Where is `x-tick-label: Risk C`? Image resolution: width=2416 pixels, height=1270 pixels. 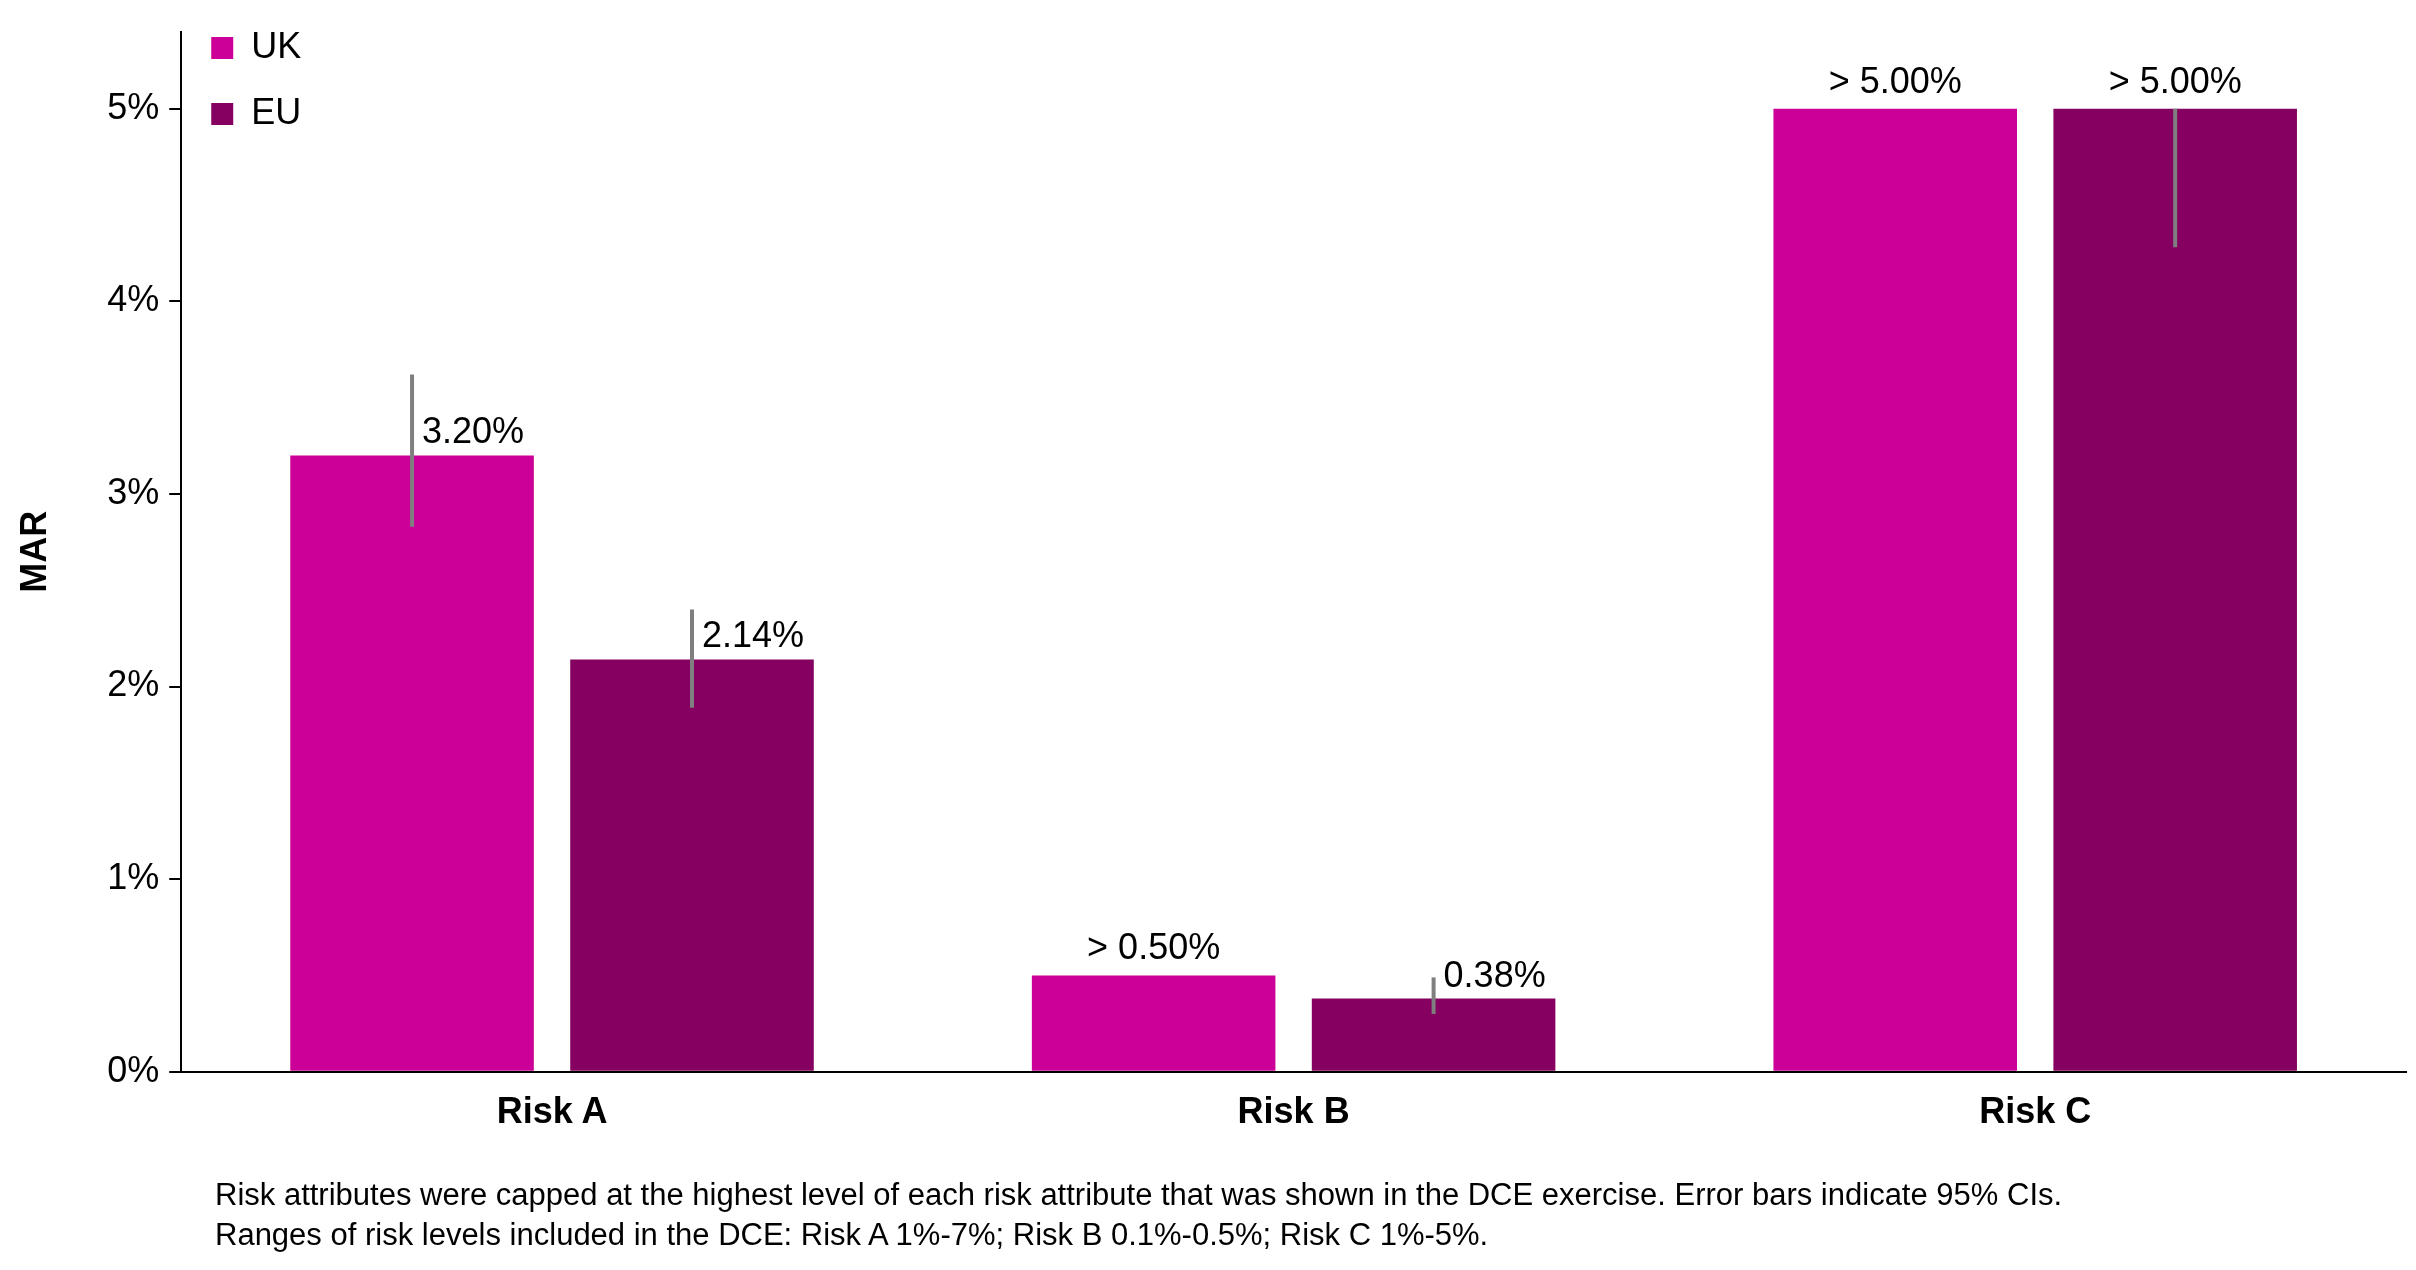
x-tick-label: Risk C is located at coordinates (2035, 1111).